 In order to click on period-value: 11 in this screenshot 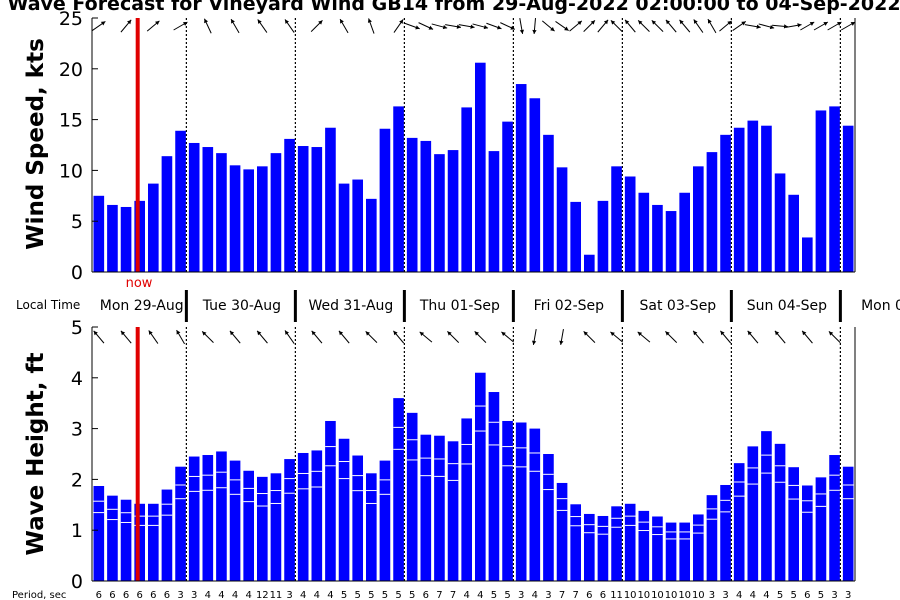, I will do `click(276, 595)`.